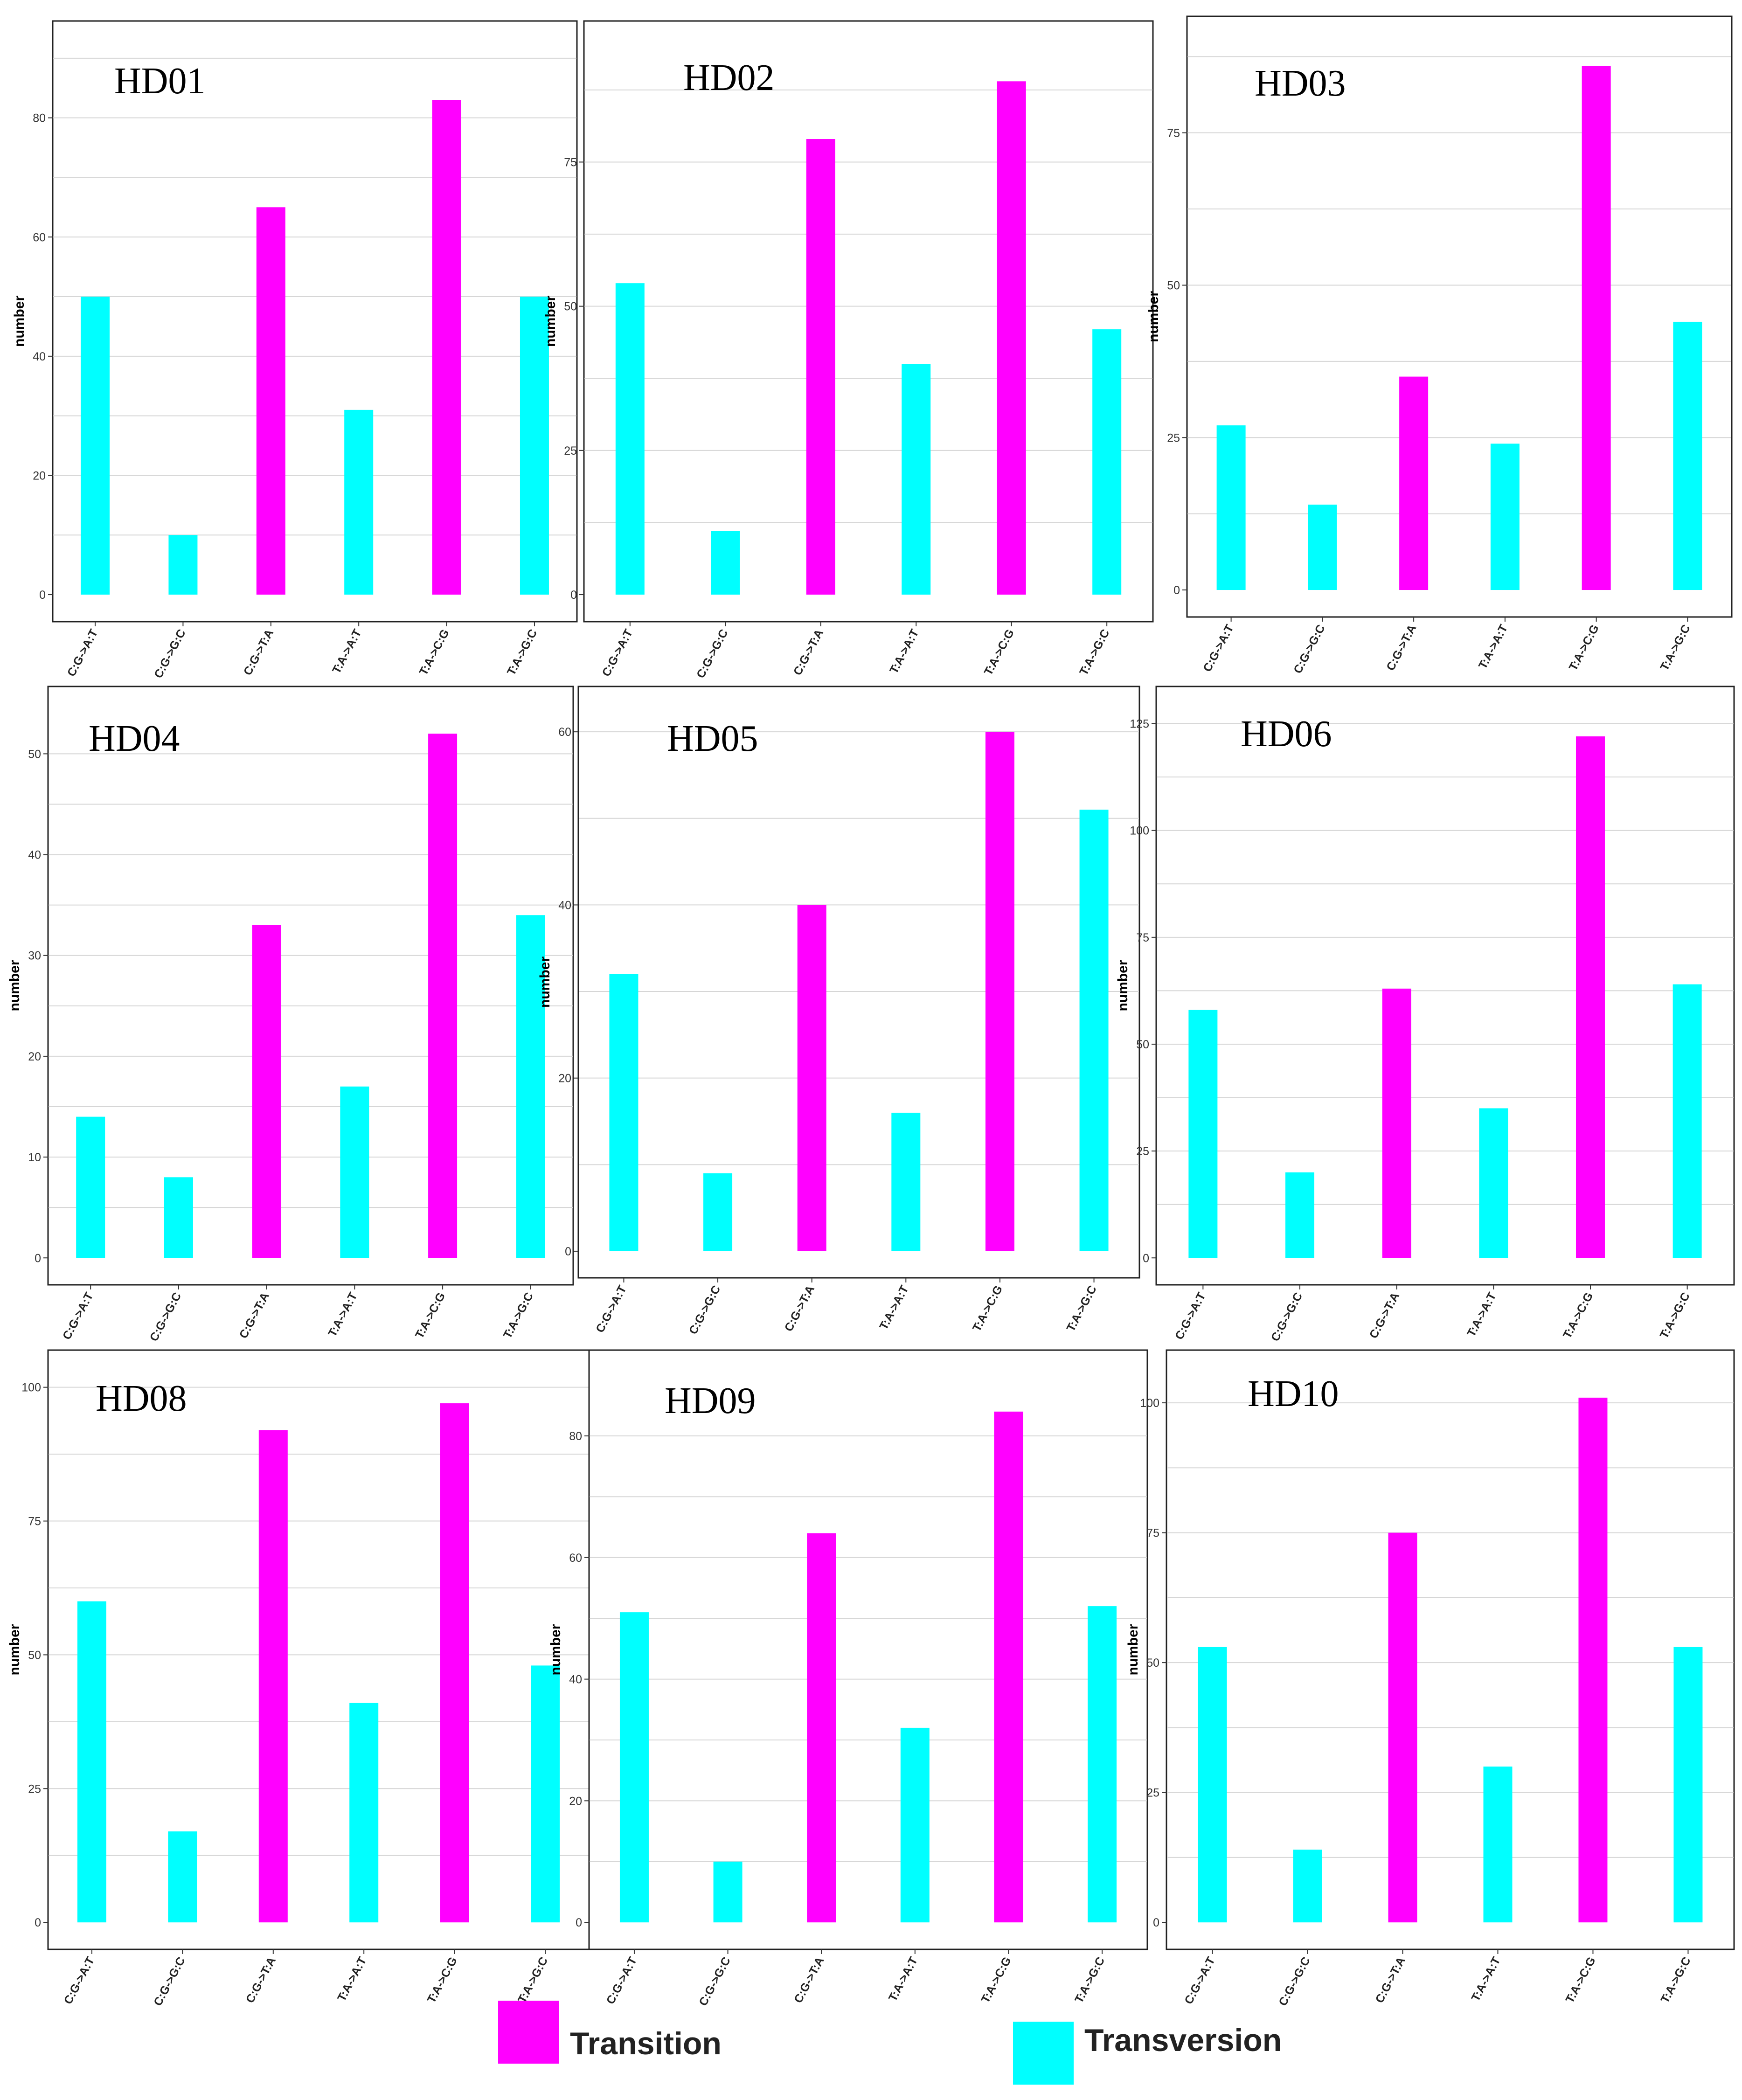 Image resolution: width=1742 pixels, height=2100 pixels. What do you see at coordinates (34, 754) in the screenshot?
I see `ytick-label-hd04: 50` at bounding box center [34, 754].